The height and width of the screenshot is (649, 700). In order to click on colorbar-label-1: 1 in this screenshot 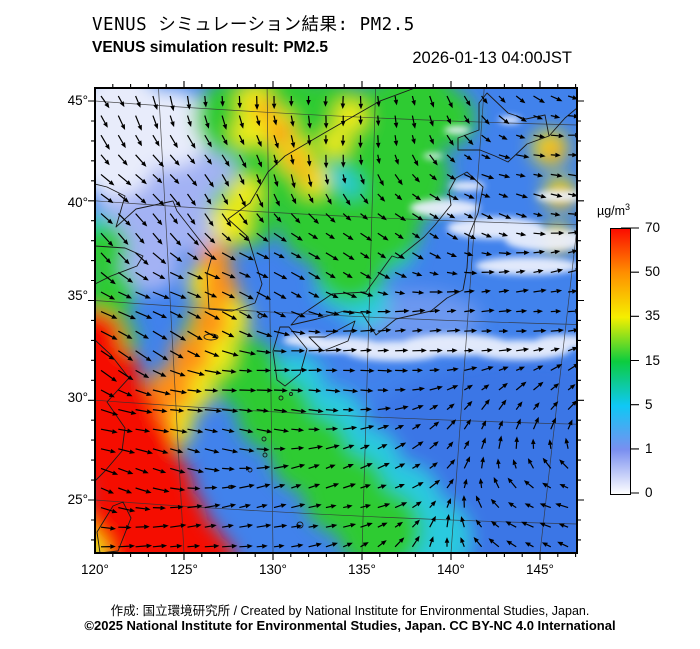, I will do `click(649, 448)`.